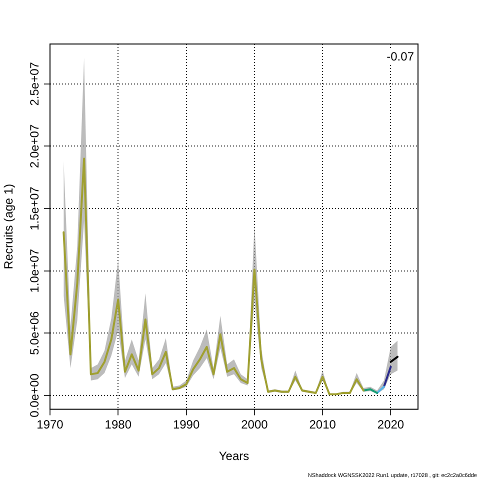  Describe the element at coordinates (186, 425) in the screenshot. I see `x-tick-label: 1990` at that location.